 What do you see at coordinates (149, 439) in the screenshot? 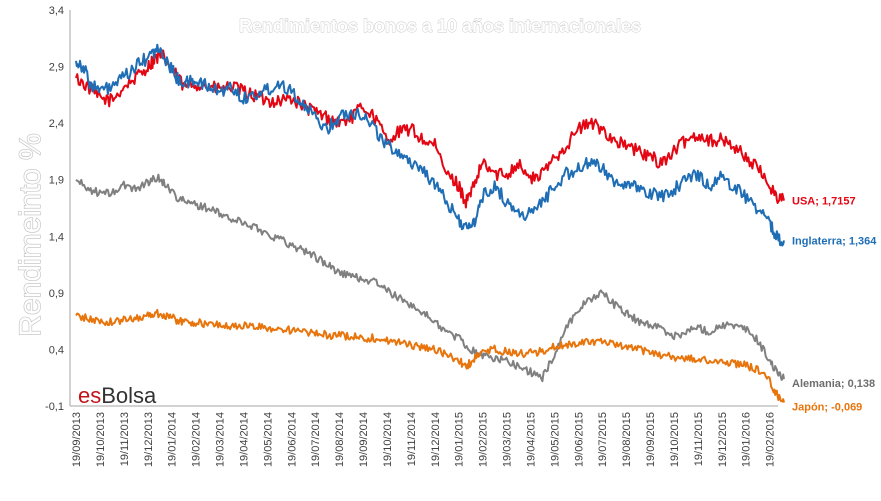
I see `x-tick-label: 19/12/2013` at bounding box center [149, 439].